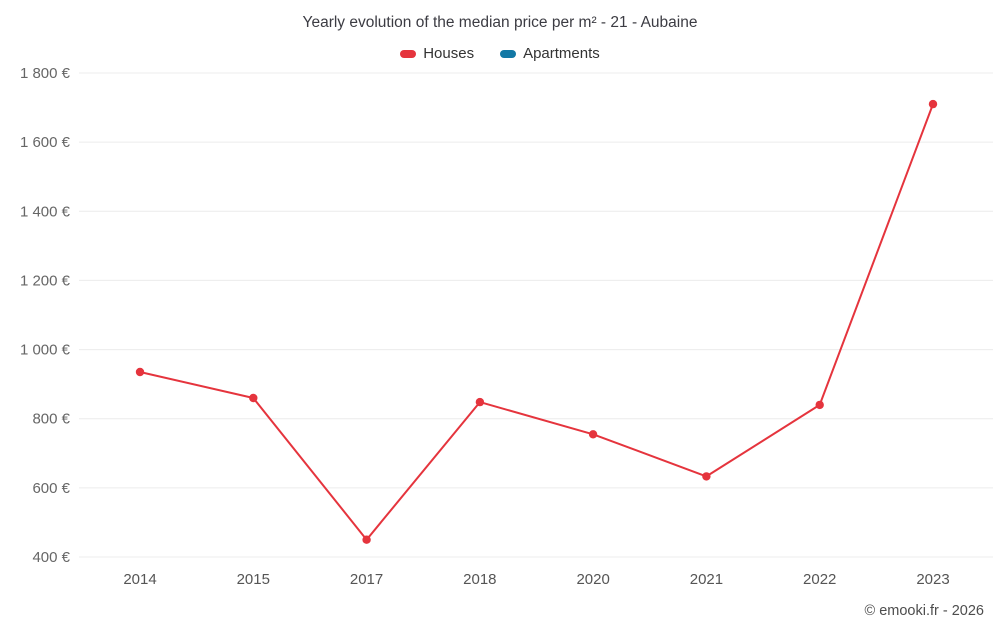  Describe the element at coordinates (366, 579) in the screenshot. I see `x-tick-label: 2017` at that location.